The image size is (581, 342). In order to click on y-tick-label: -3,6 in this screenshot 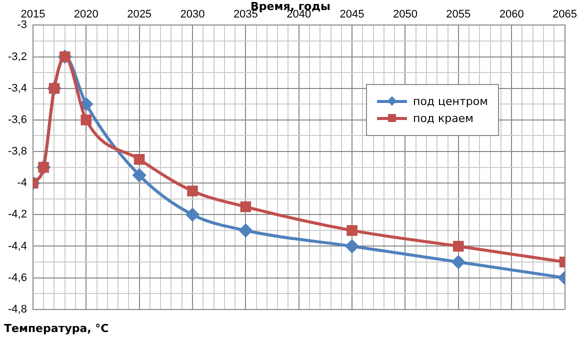, I will do `click(17, 120)`.